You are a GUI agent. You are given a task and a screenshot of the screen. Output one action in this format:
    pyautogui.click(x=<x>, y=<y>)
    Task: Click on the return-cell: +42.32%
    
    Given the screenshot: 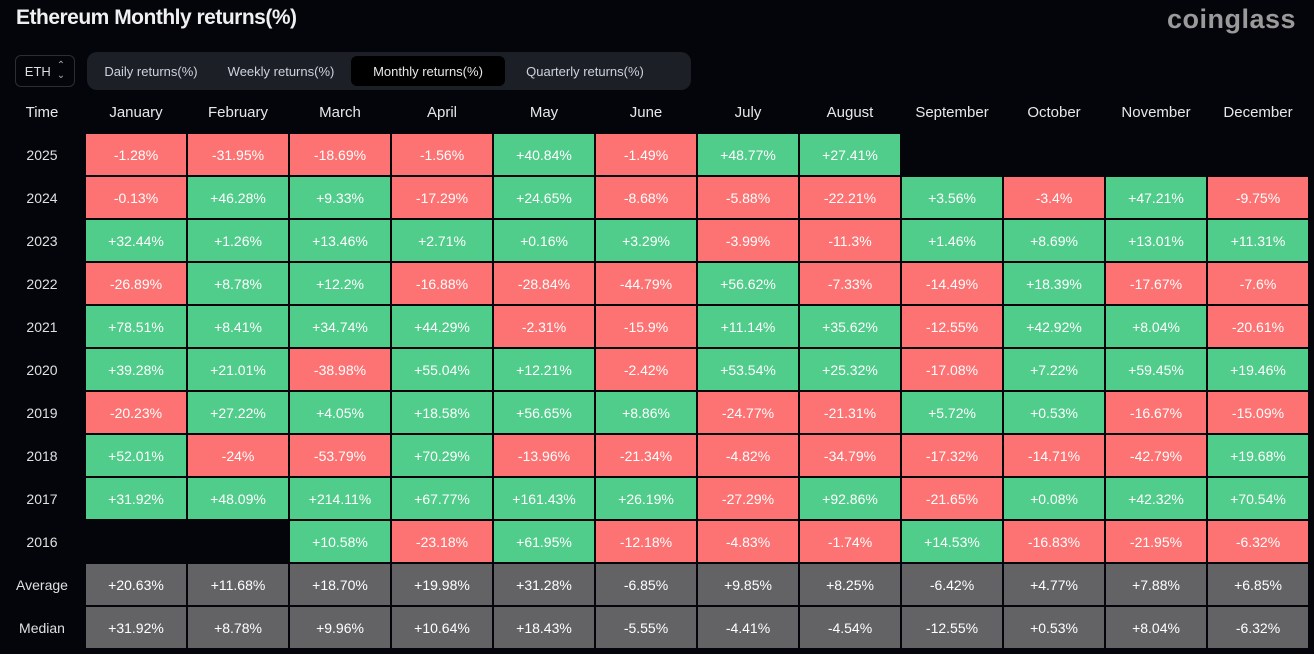 What is the action you would take?
    pyautogui.click(x=1156, y=498)
    